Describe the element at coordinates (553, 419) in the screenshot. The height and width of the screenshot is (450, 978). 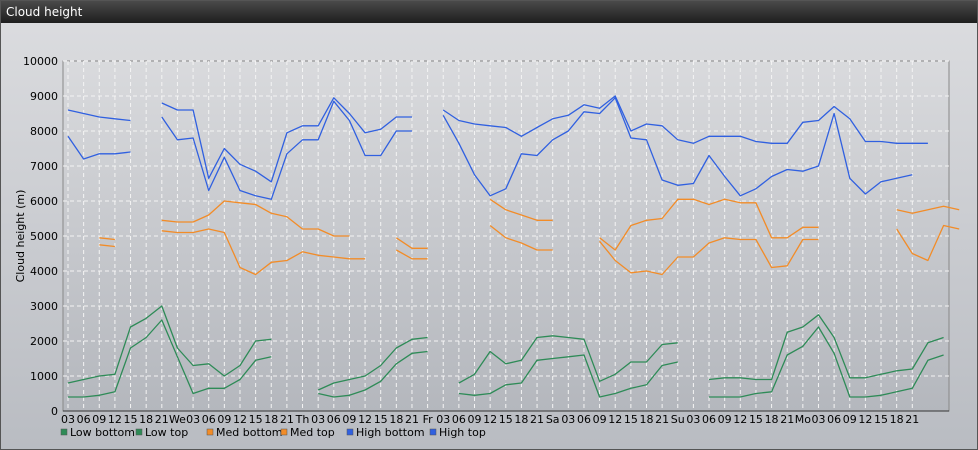
I see `x-tick-label: Sa` at that location.